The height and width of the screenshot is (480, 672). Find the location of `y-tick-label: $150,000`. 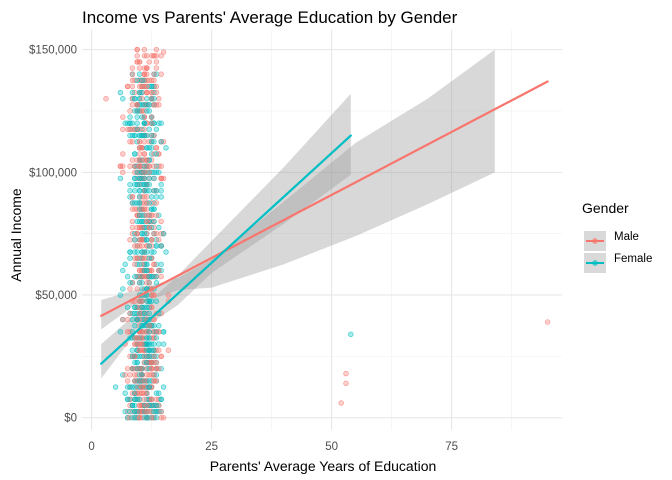

y-tick-label: $150,000 is located at coordinates (53, 51).